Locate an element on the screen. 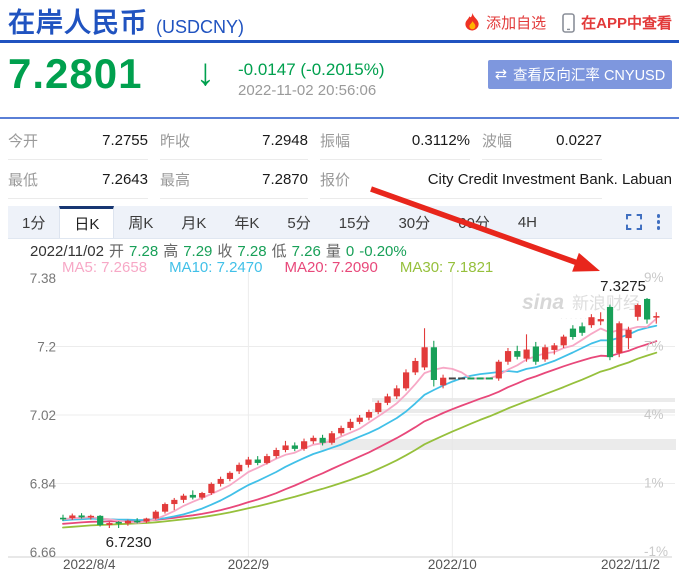 The image size is (679, 573). ma-legend-item: MA20: 7.2090 is located at coordinates (331, 267).